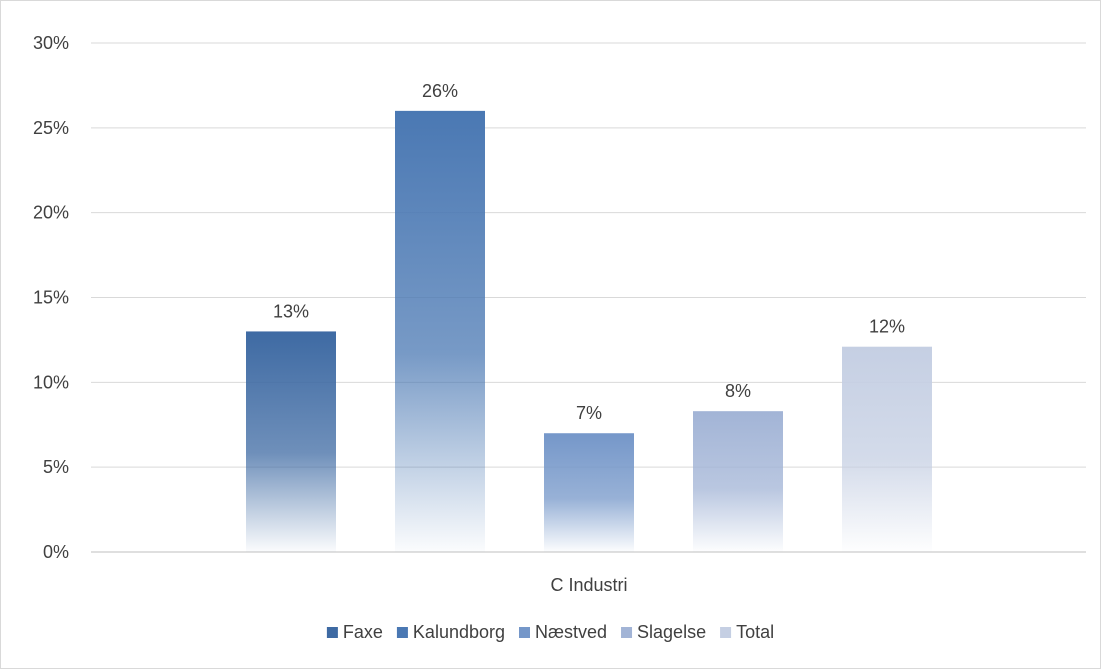 This screenshot has height=669, width=1101. What do you see at coordinates (738, 481) in the screenshot?
I see `bar-slagelse` at bounding box center [738, 481].